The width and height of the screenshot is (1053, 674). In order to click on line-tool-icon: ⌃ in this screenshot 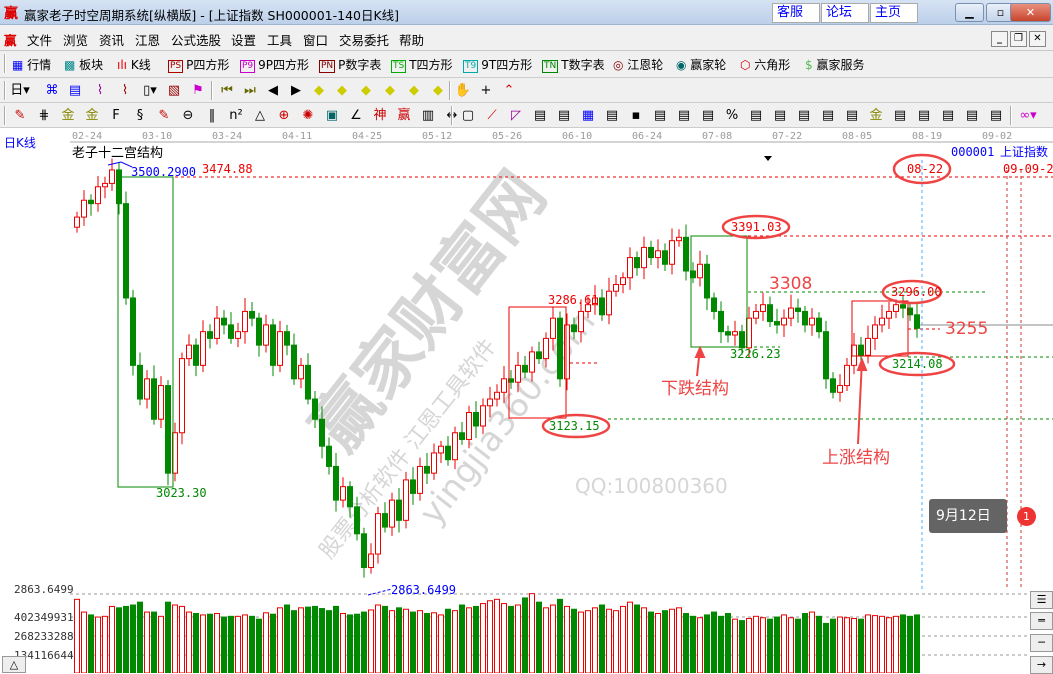, I will do `click(509, 90)`.